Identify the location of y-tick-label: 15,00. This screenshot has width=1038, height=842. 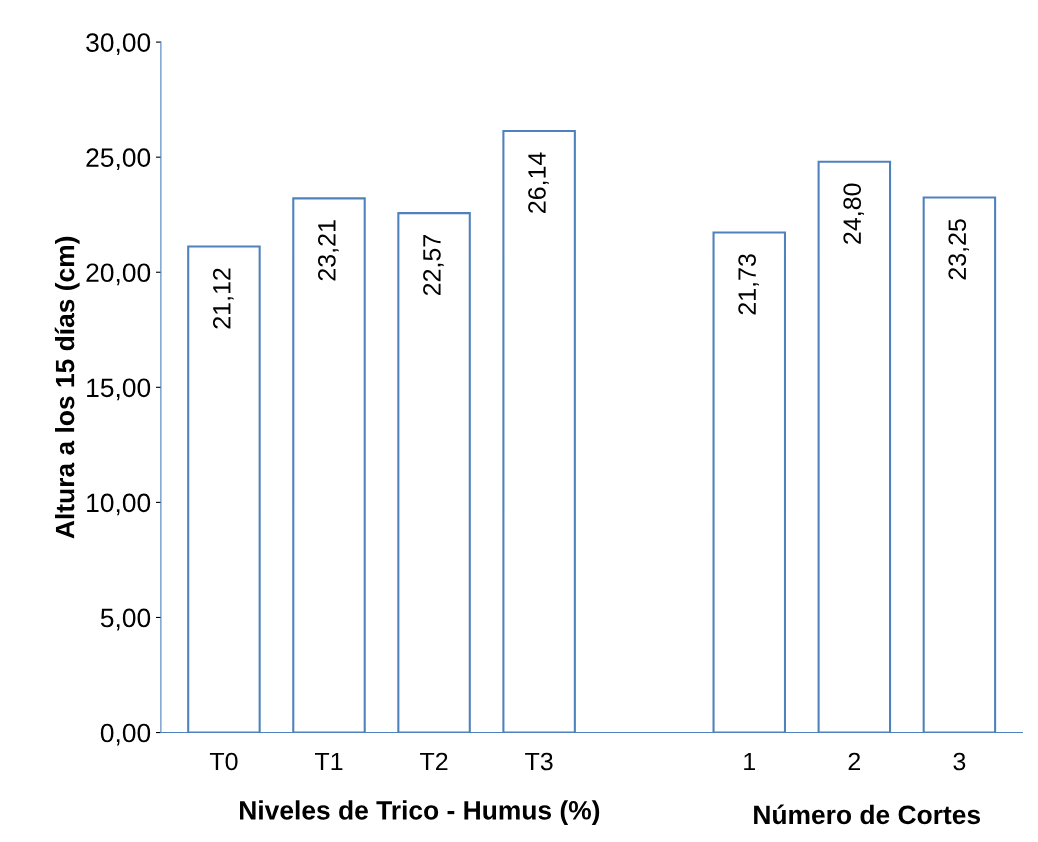
(119, 389).